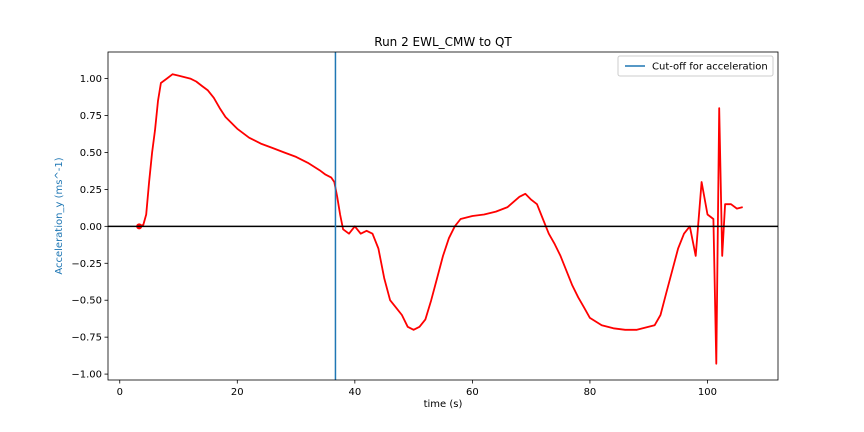  What do you see at coordinates (472, 392) in the screenshot?
I see `x-tick-label: 60` at bounding box center [472, 392].